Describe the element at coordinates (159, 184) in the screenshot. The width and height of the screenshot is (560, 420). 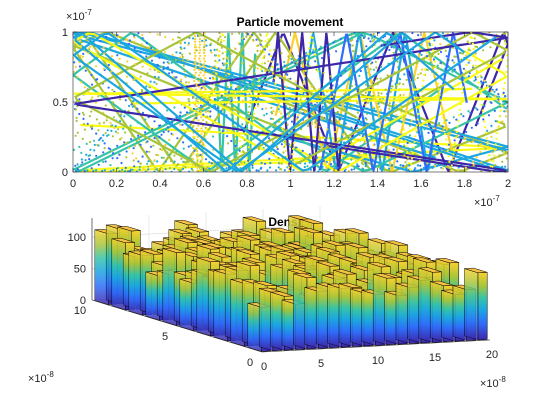
I see `particle-x-tick-label: 0.4` at that location.